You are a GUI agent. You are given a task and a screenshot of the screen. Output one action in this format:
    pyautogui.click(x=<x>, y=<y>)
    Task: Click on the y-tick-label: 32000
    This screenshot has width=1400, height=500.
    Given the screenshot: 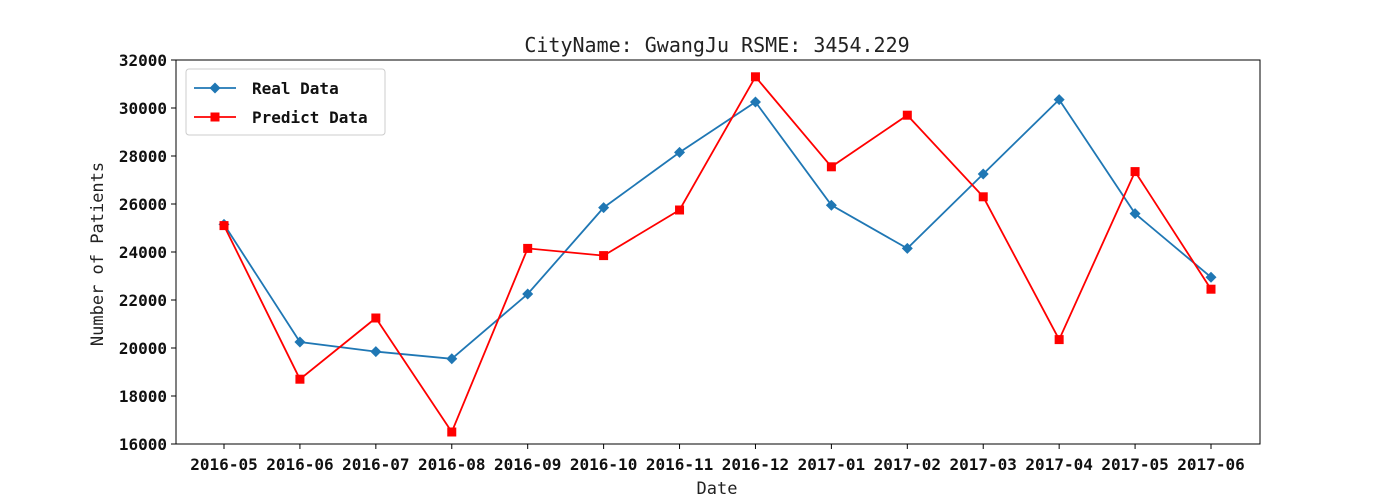 What is the action you would take?
    pyautogui.click(x=143, y=60)
    